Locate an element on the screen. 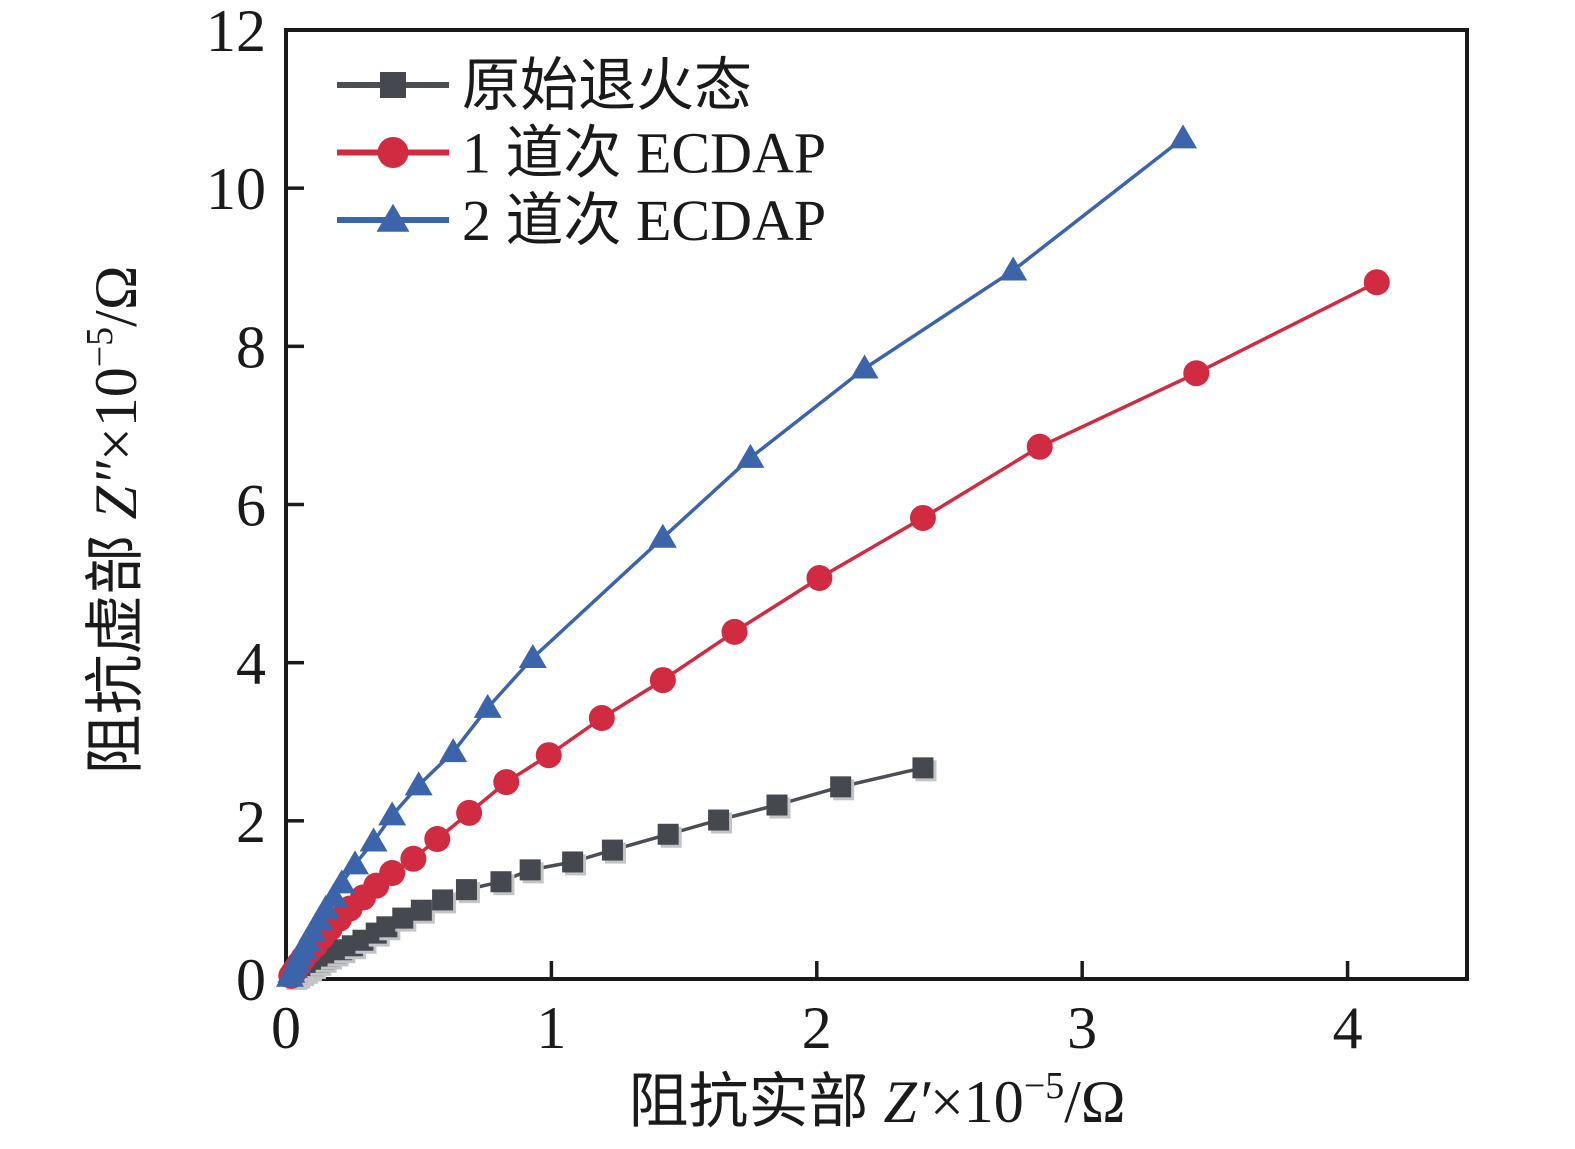 This screenshot has height=1149, width=1575. legend-label: 1 道次 ECDAP is located at coordinates (644, 153).